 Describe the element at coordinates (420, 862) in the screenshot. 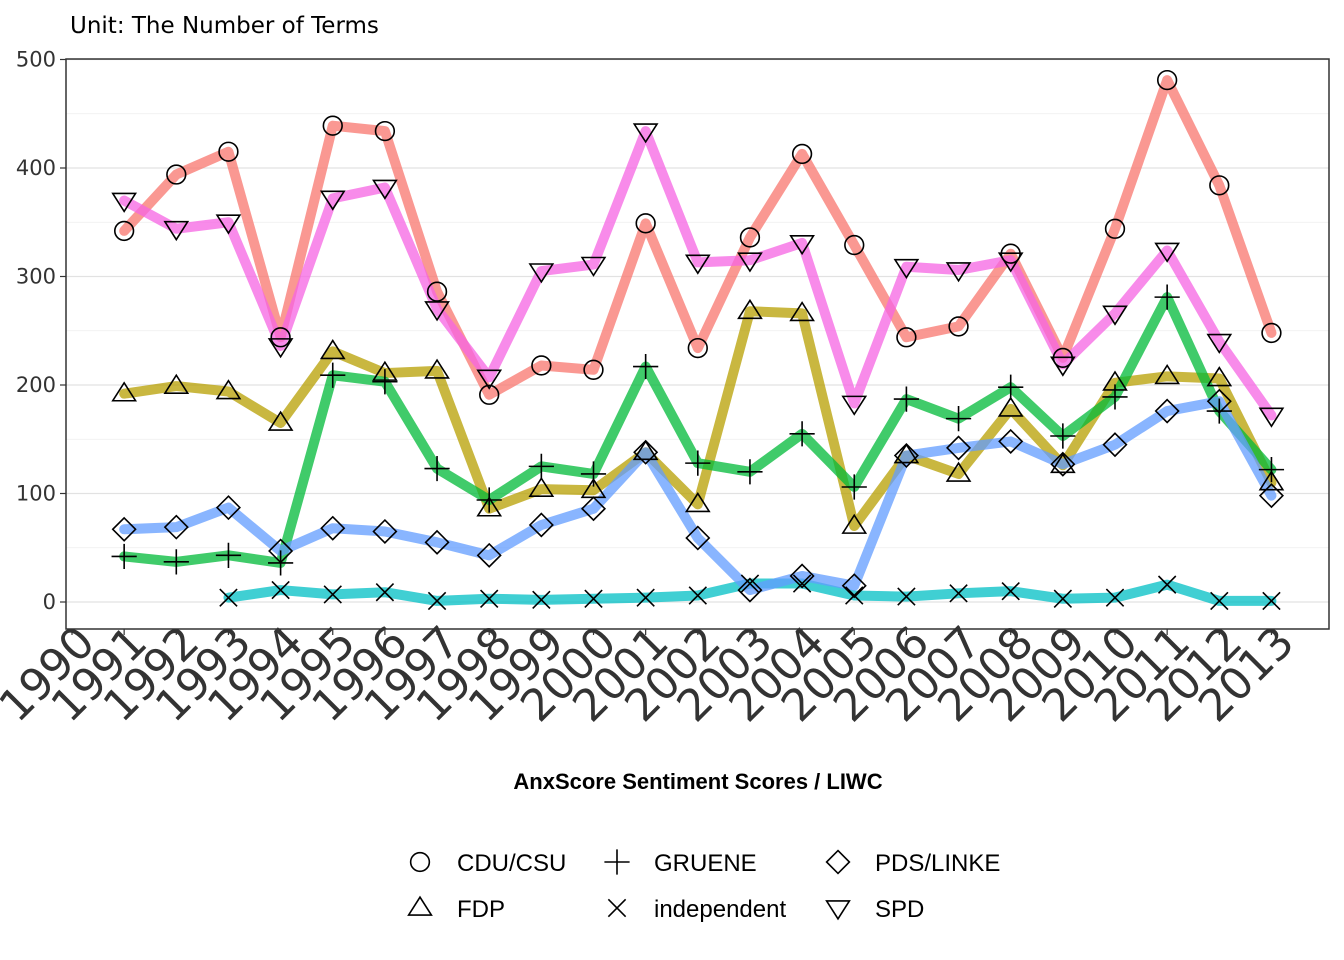

I see `legend-key-cdu-csu` at that location.